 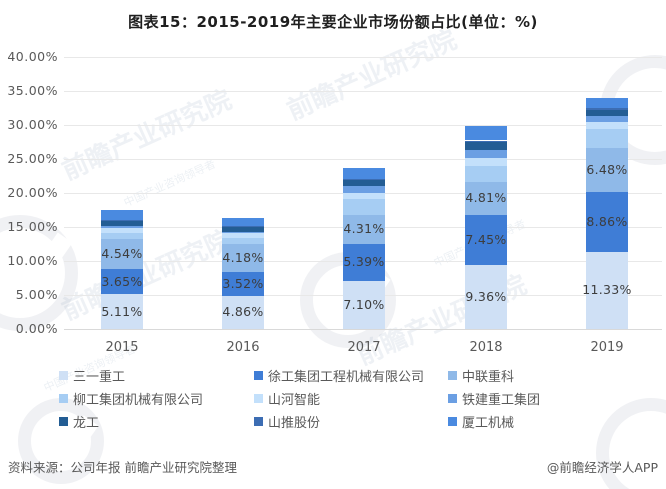 I want to click on data-label: 4.86%, so click(x=243, y=312).